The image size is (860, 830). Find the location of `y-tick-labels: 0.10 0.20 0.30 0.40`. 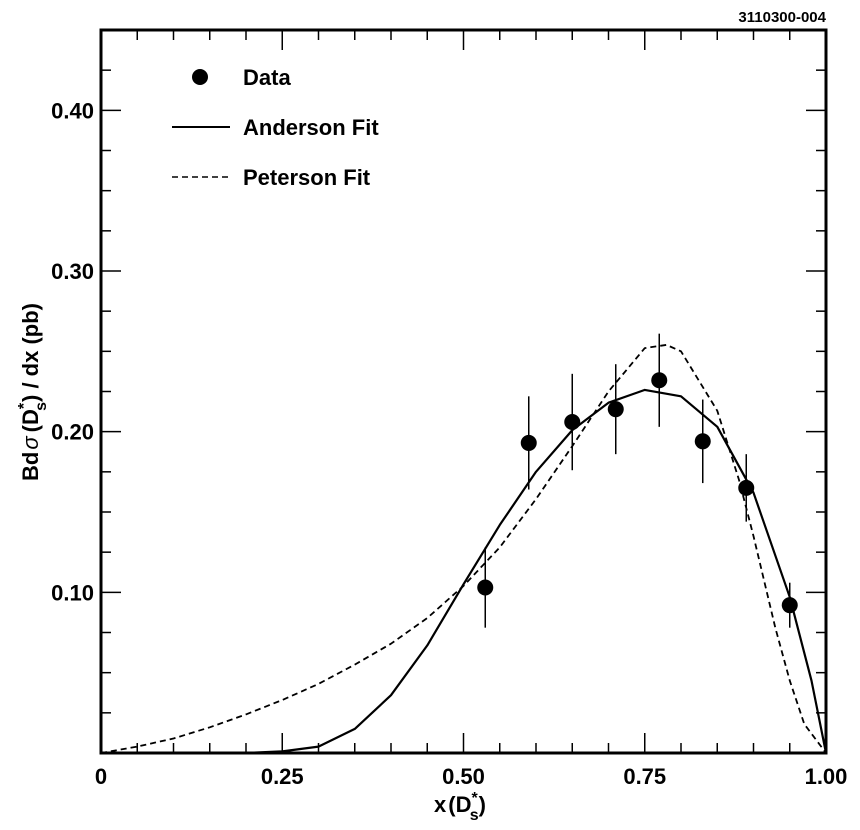

y-tick-labels: 0.10 0.20 0.30 0.40 is located at coordinates (72, 351).